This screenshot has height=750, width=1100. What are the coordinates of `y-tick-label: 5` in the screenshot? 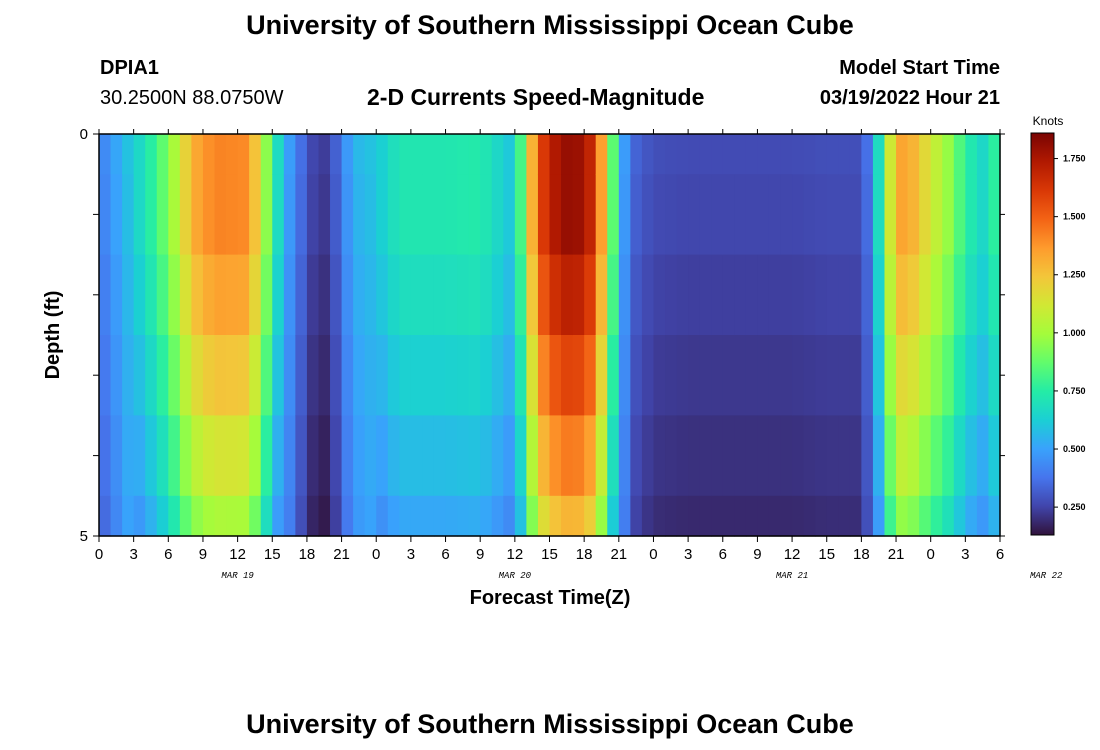 It's located at (84, 536).